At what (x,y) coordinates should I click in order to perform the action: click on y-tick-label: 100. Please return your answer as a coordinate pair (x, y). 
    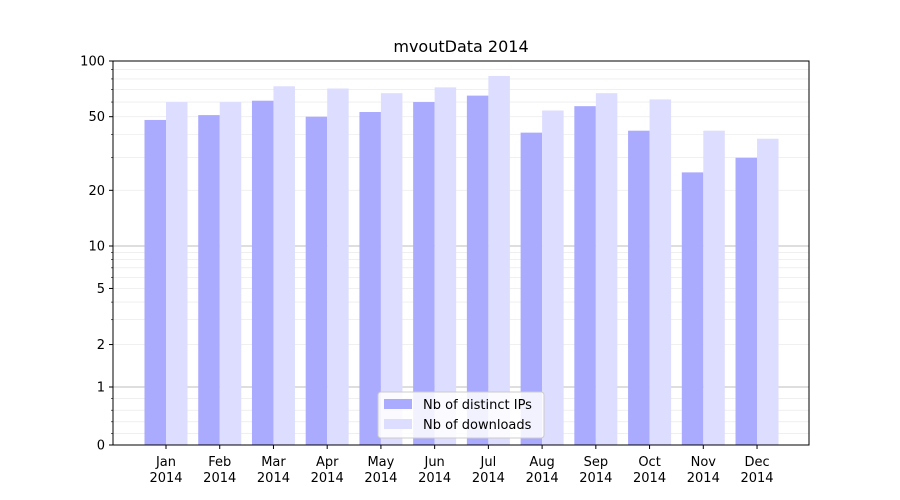
    Looking at the image, I should click on (92, 62).